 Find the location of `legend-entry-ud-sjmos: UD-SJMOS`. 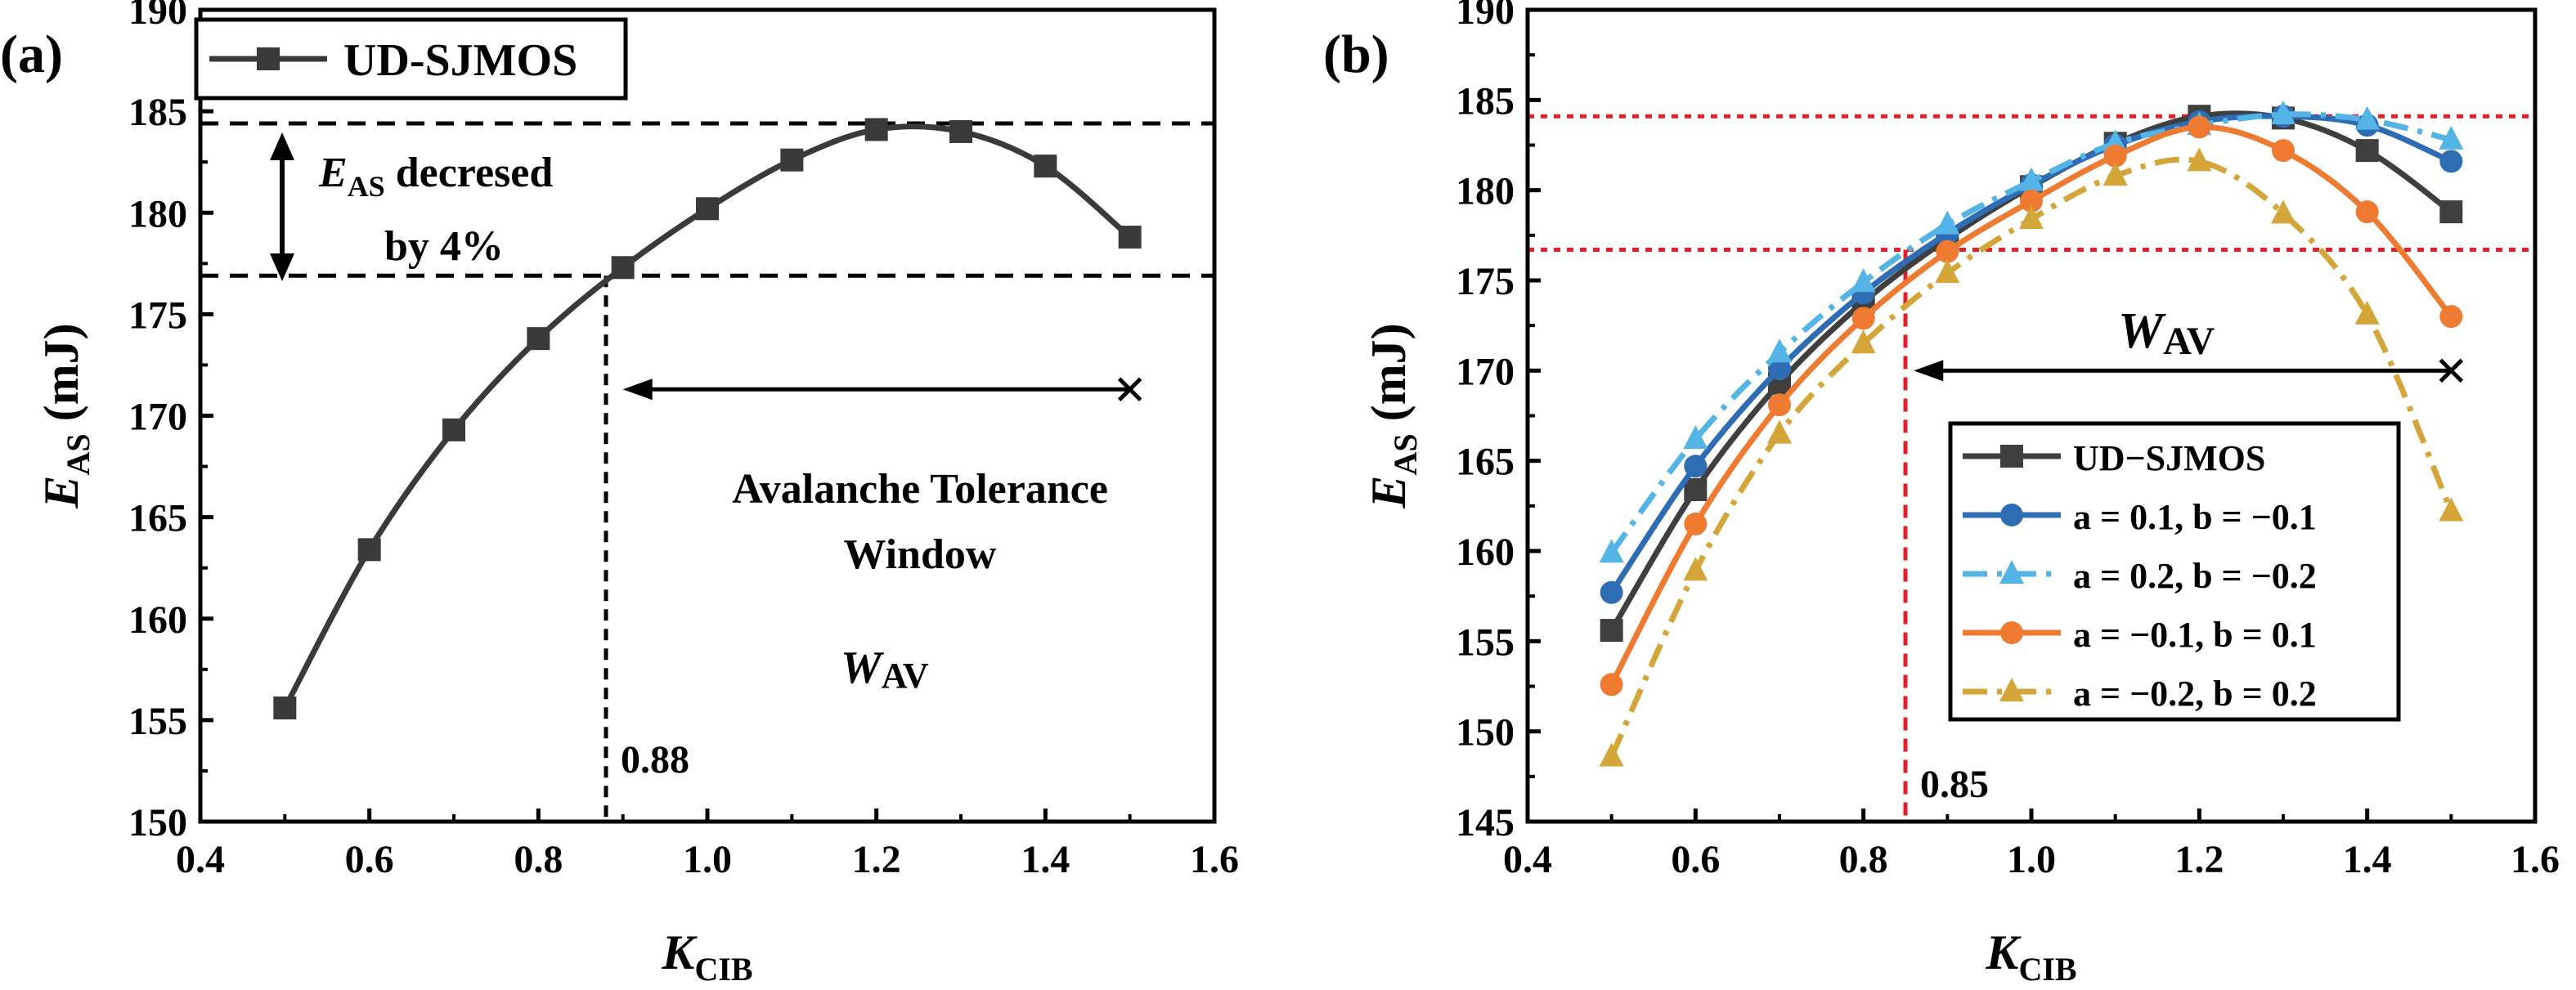

legend-entry-ud-sjmos: UD-SJMOS is located at coordinates (460, 61).